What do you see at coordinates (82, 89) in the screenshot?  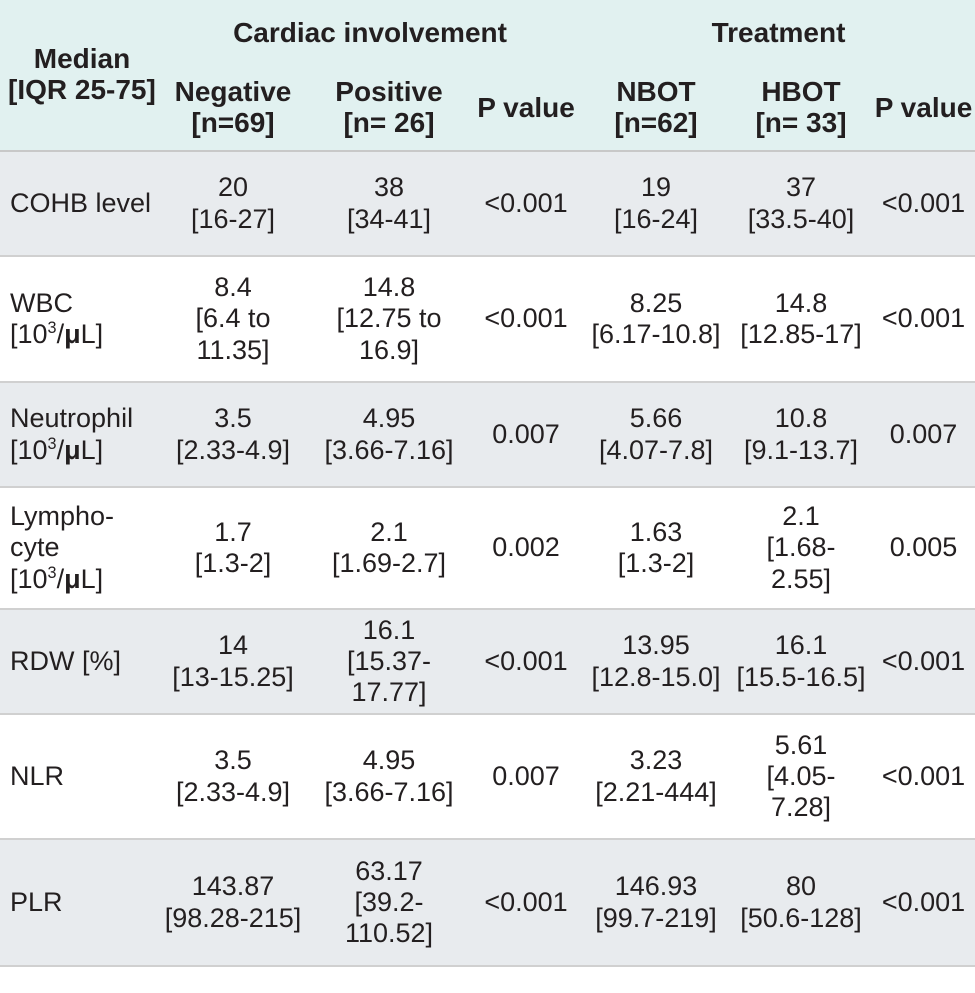 I see `stub-header-line2: [IQR 25-75]` at bounding box center [82, 89].